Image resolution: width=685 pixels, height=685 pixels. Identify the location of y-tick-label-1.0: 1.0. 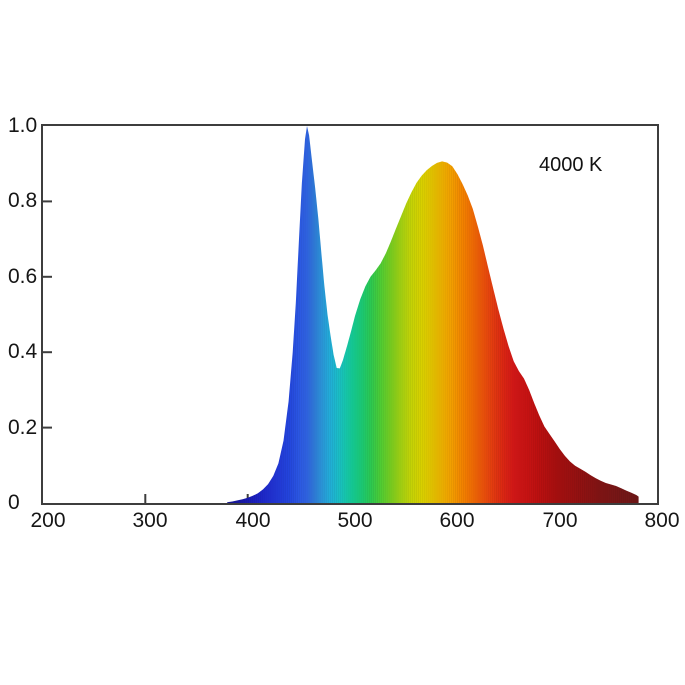
(23, 125).